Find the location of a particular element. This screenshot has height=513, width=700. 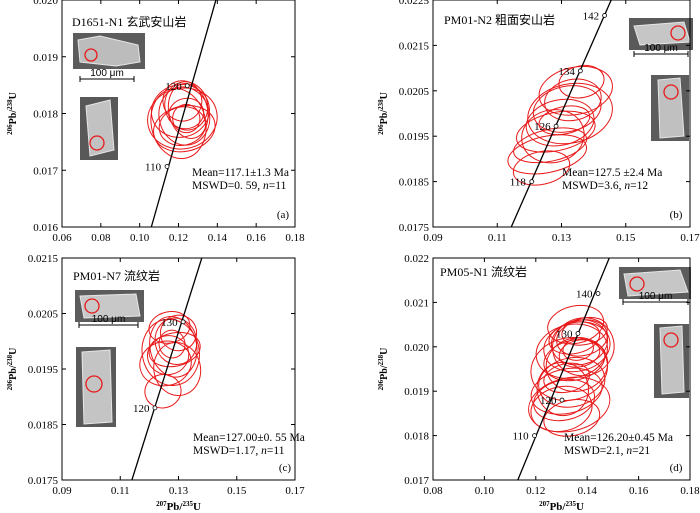

y-tick-label: 0.018 is located at coordinates (45, 115).